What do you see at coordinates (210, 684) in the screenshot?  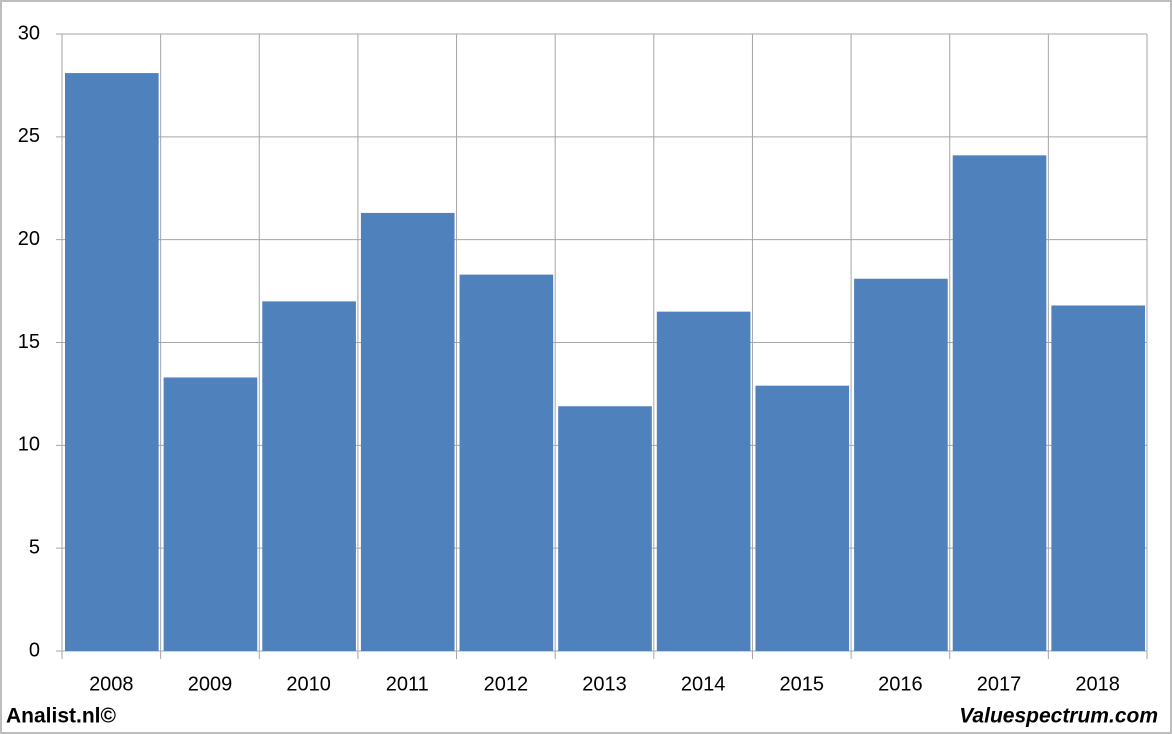 I see `x-tick-label: 2009` at bounding box center [210, 684].